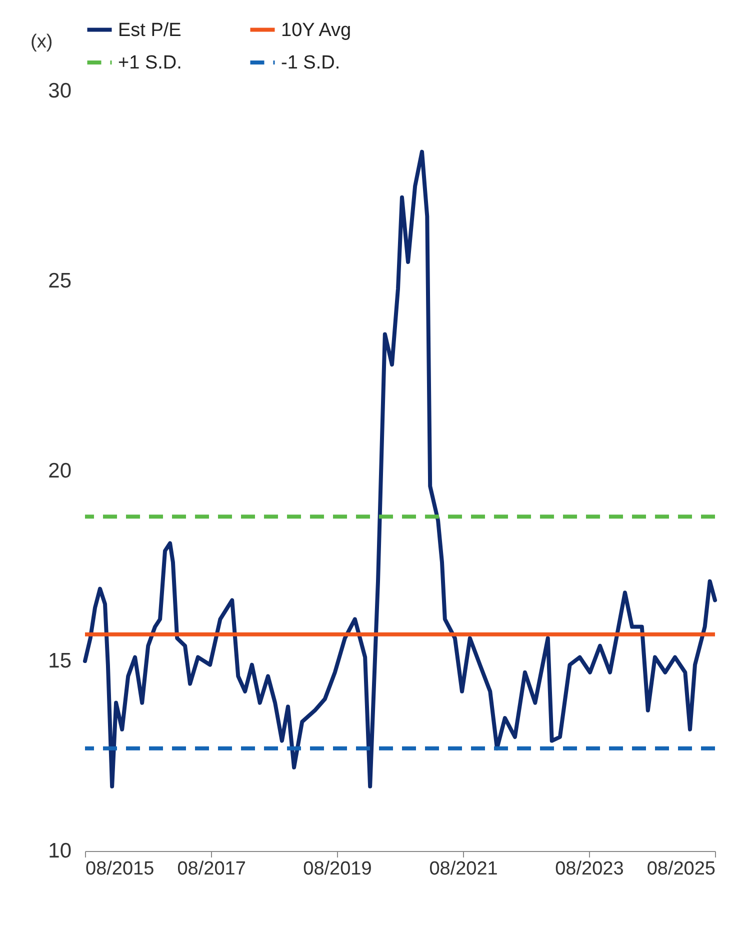 The image size is (754, 933). I want to click on x-tick-label: 08/2015, so click(120, 869).